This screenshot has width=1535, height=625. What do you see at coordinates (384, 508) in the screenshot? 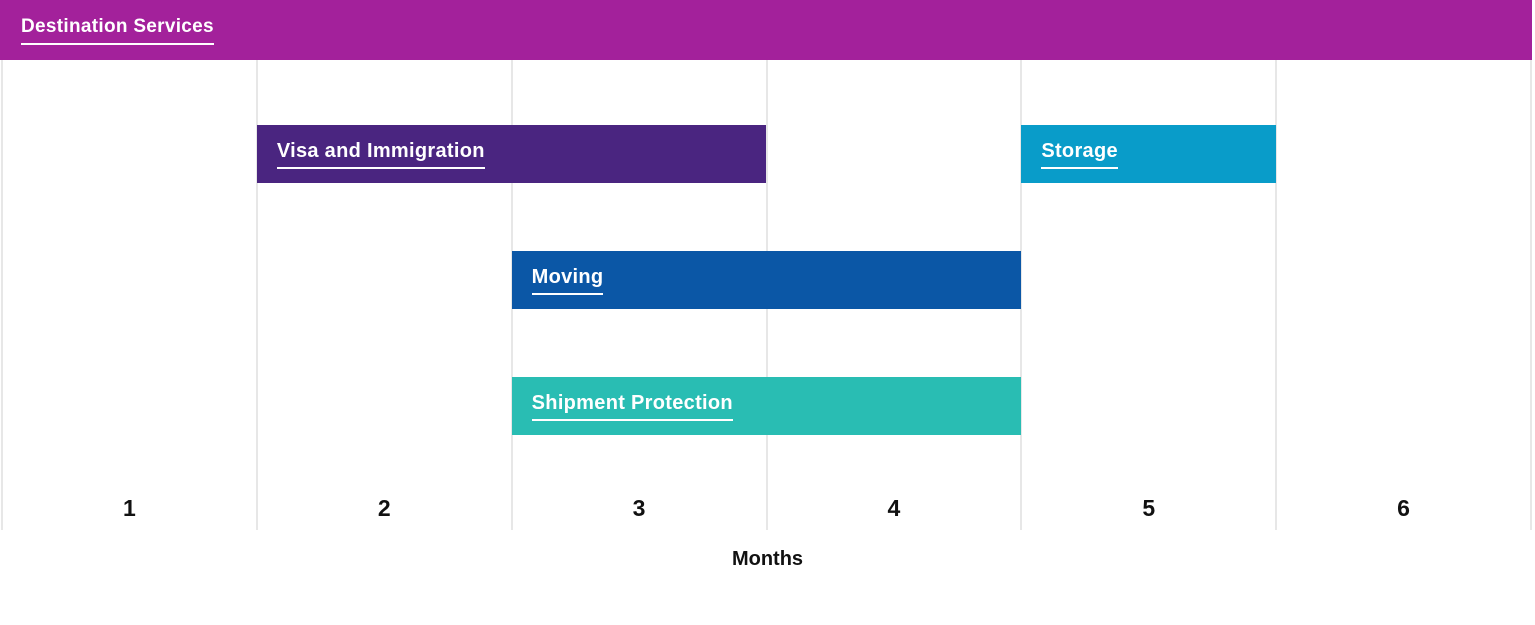
I see `x-axis-tick-2: 2` at bounding box center [384, 508].